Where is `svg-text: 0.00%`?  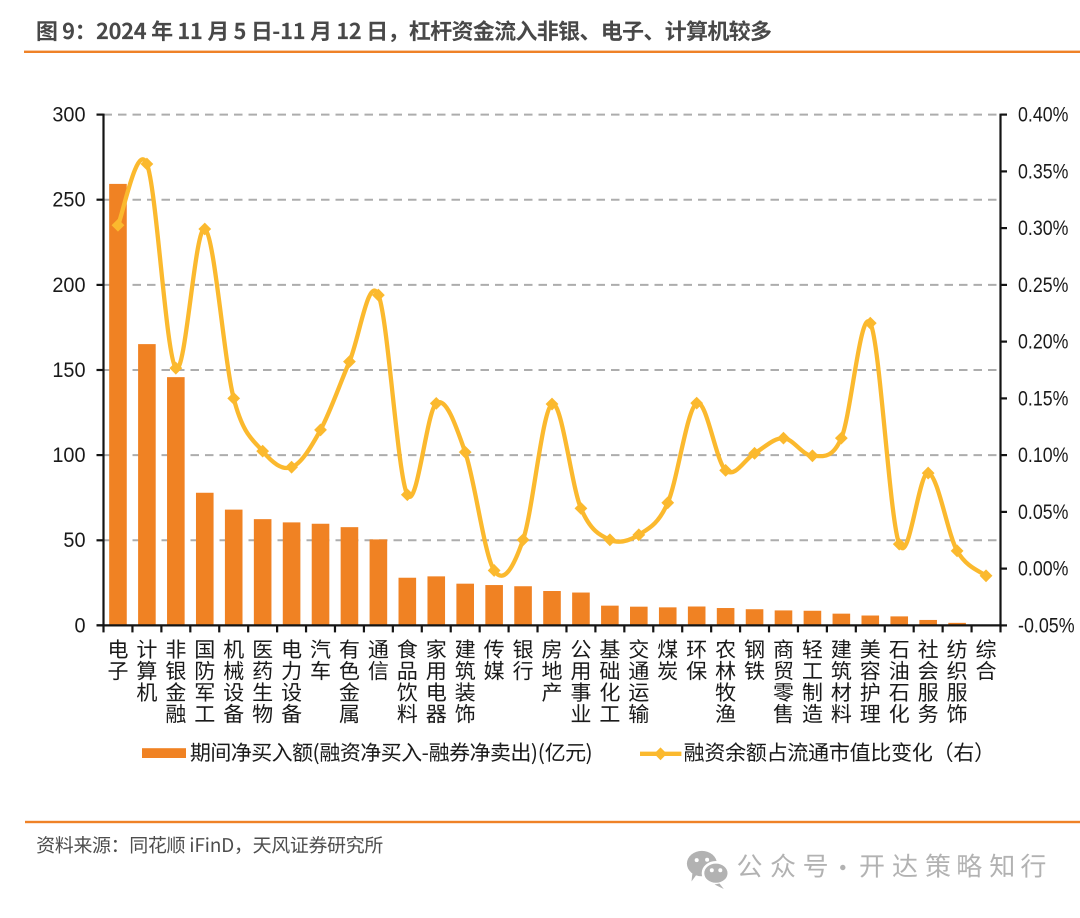
svg-text: 0.00% is located at coordinates (1043, 569).